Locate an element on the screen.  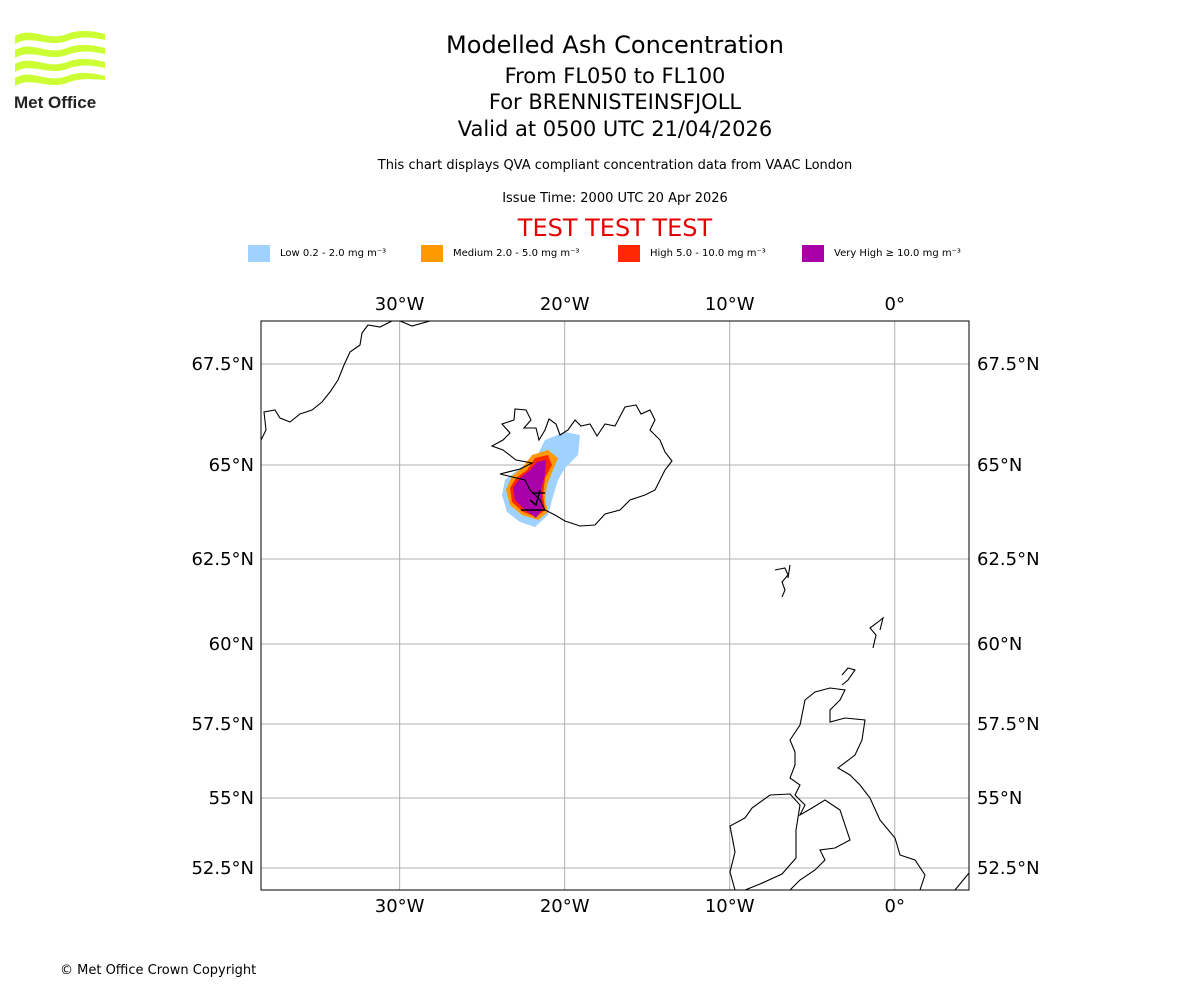
volcano-name: For BRENNISTEINSFJOLL is located at coordinates (615, 102).